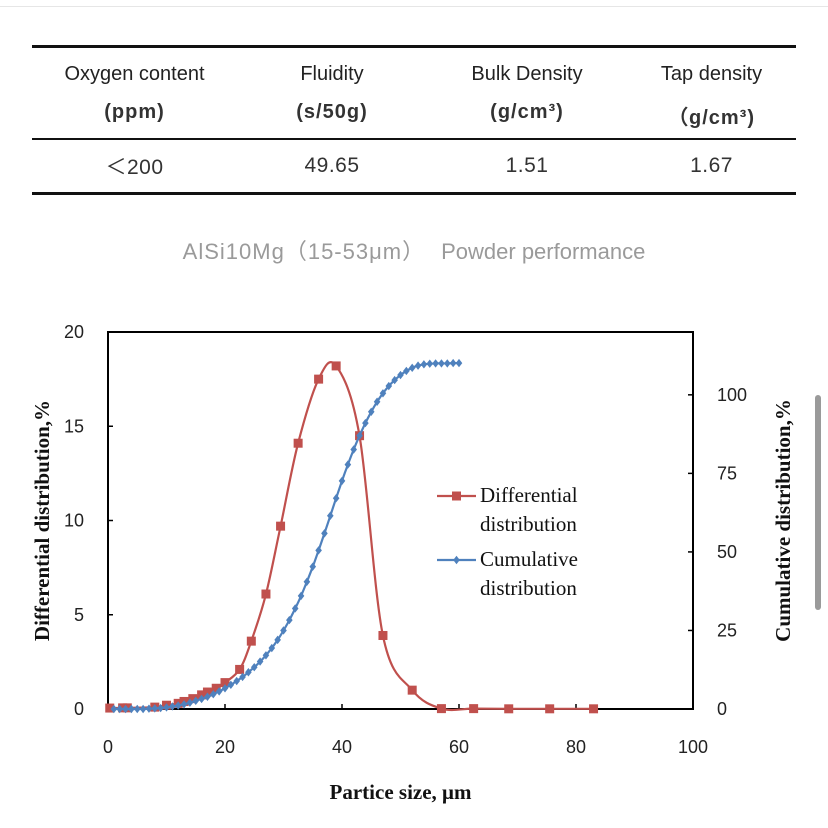 This screenshot has height=828, width=828. I want to click on header-name: Fluidity, so click(332, 74).